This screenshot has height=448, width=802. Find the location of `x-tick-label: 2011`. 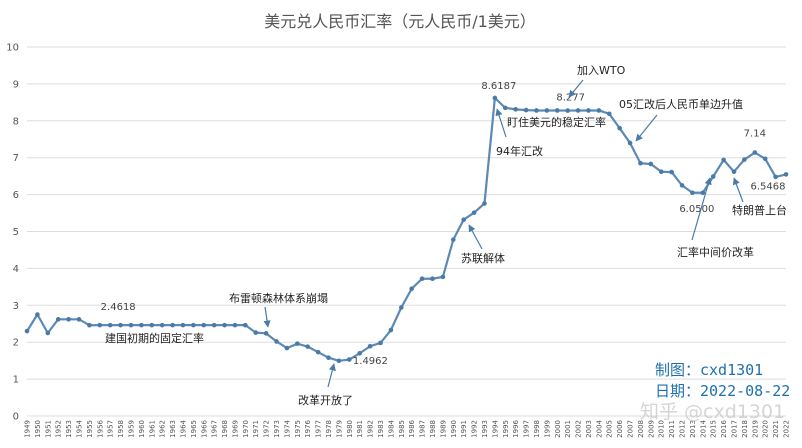

x-tick-label: 2011 is located at coordinates (672, 429).